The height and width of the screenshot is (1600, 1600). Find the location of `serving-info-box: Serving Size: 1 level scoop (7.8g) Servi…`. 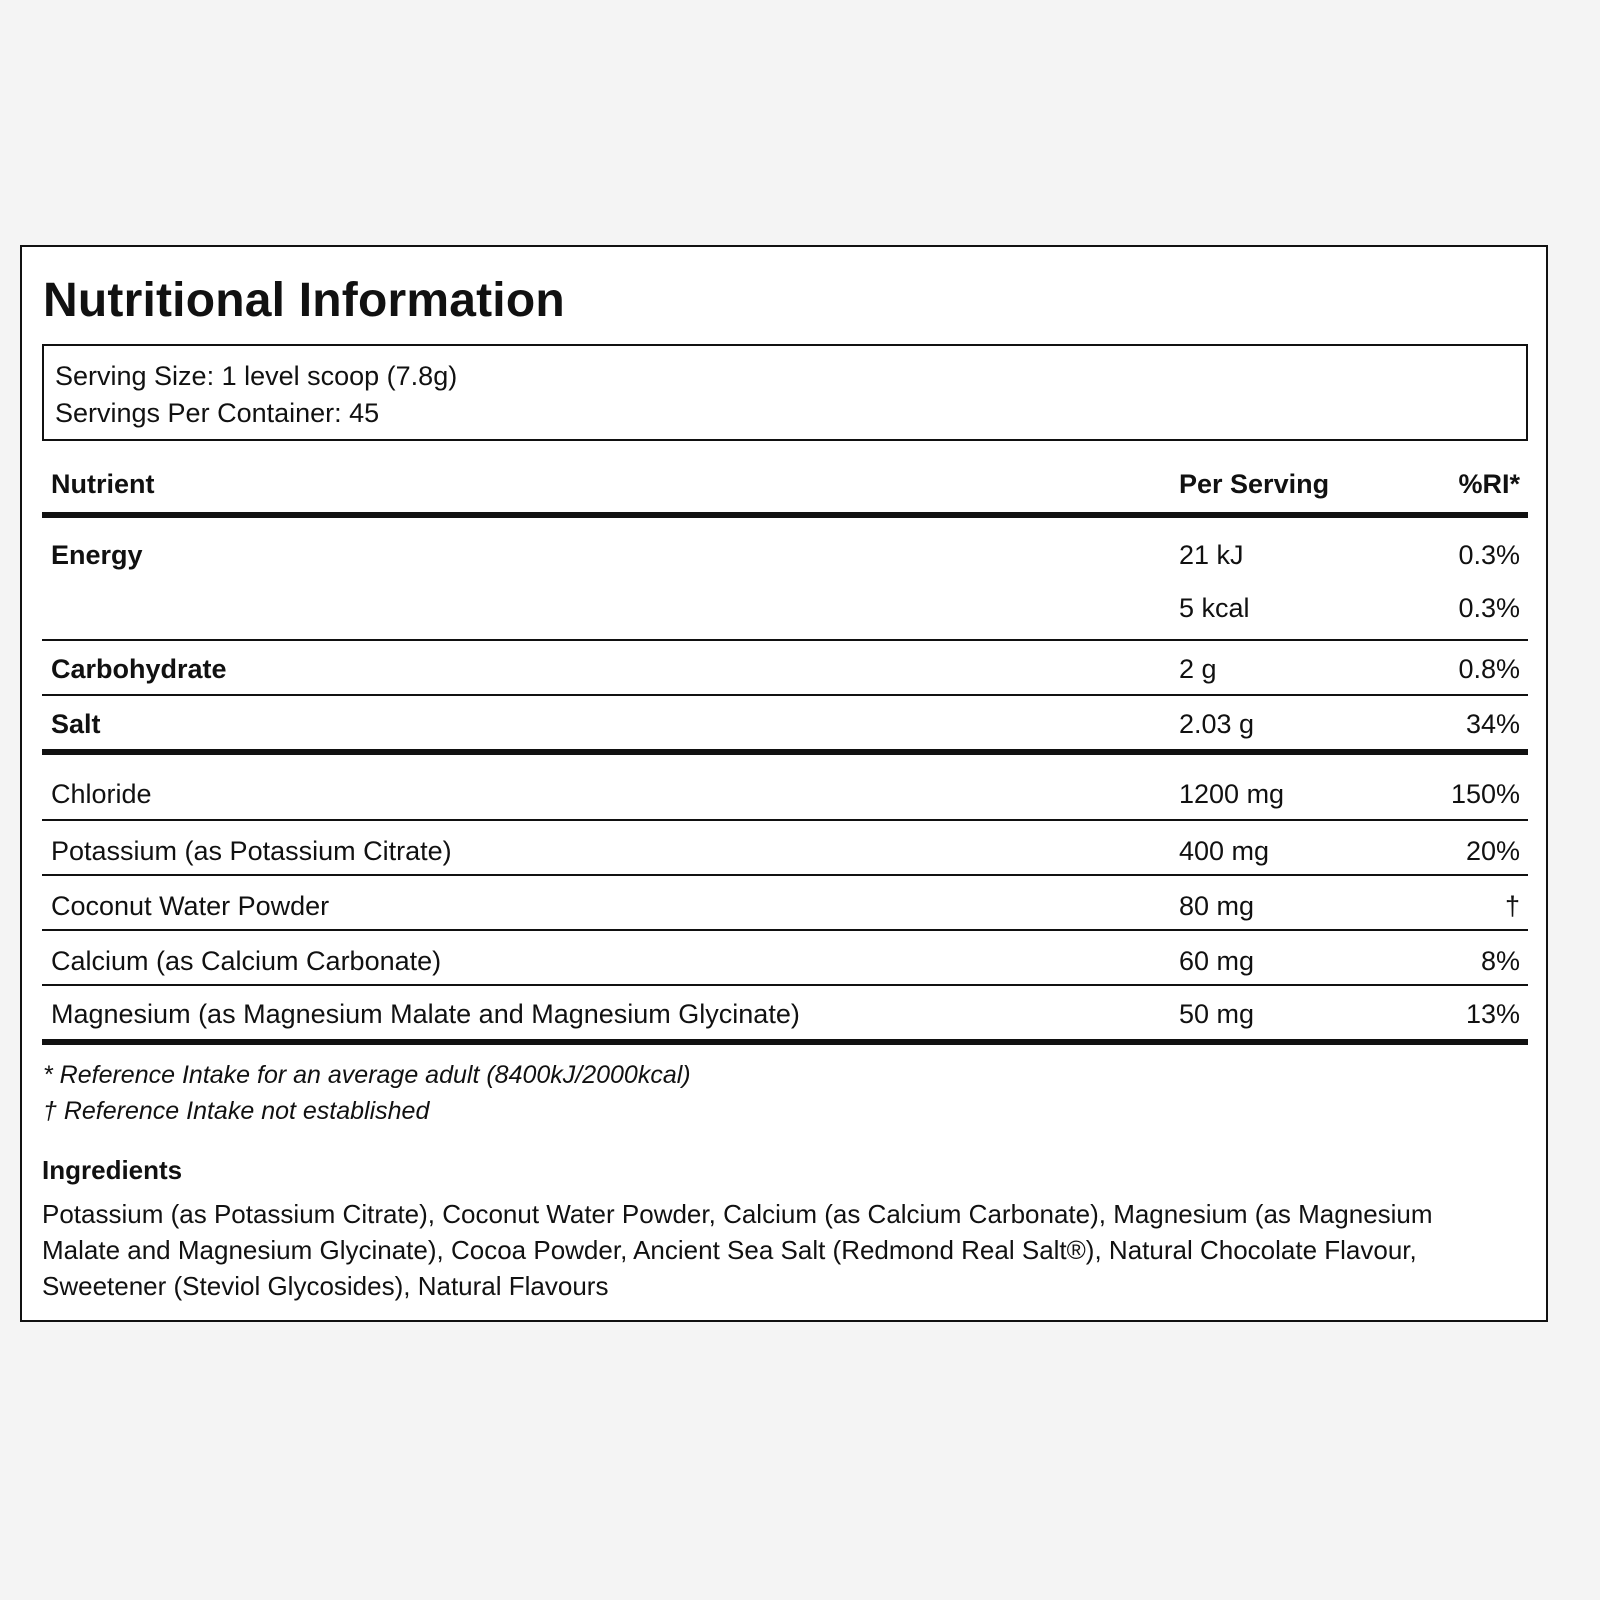

serving-info-box: Serving Size: 1 level scoop (7.8g) Servi… is located at coordinates (785, 392).